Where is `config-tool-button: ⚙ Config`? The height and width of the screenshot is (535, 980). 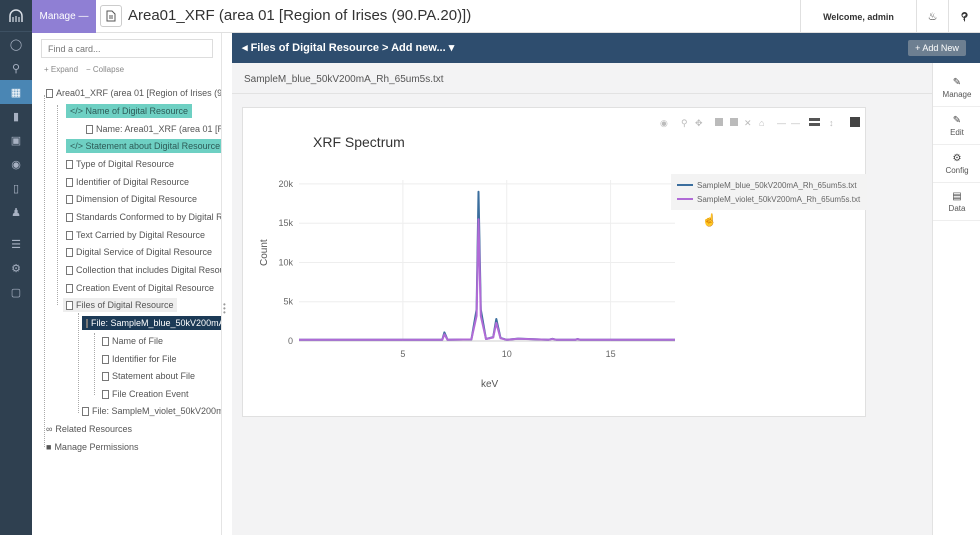
config-tool-button: ⚙ Config is located at coordinates (956, 164).